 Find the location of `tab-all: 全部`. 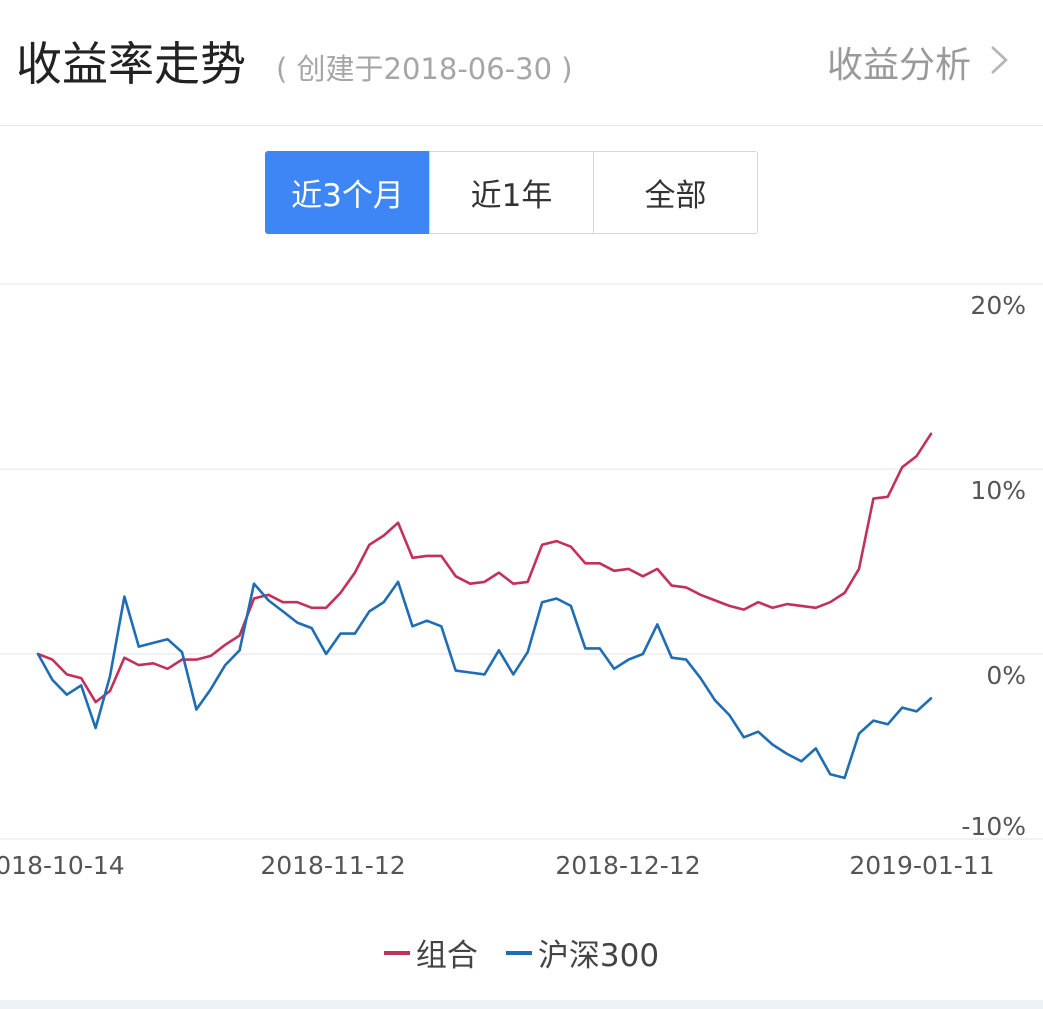

tab-all: 全部 is located at coordinates (675, 192).